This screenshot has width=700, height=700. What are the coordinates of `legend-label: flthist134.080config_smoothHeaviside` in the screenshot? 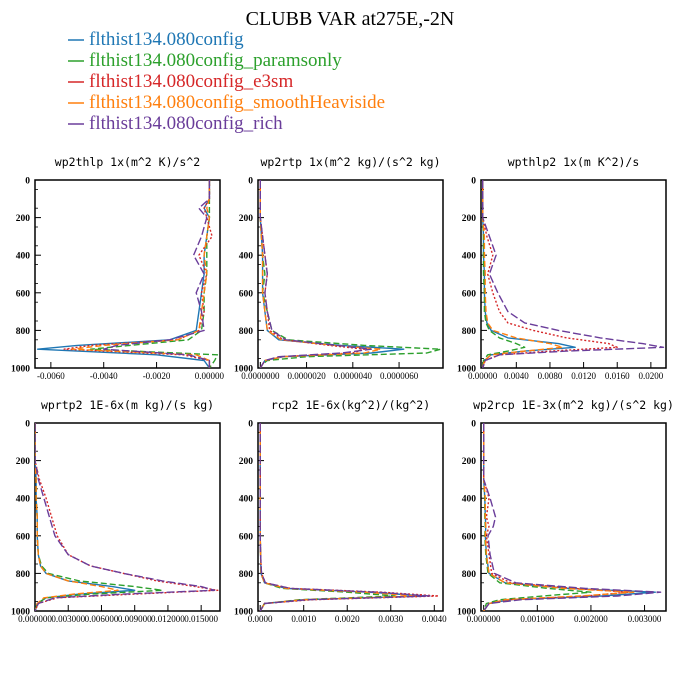 It's located at (237, 102).